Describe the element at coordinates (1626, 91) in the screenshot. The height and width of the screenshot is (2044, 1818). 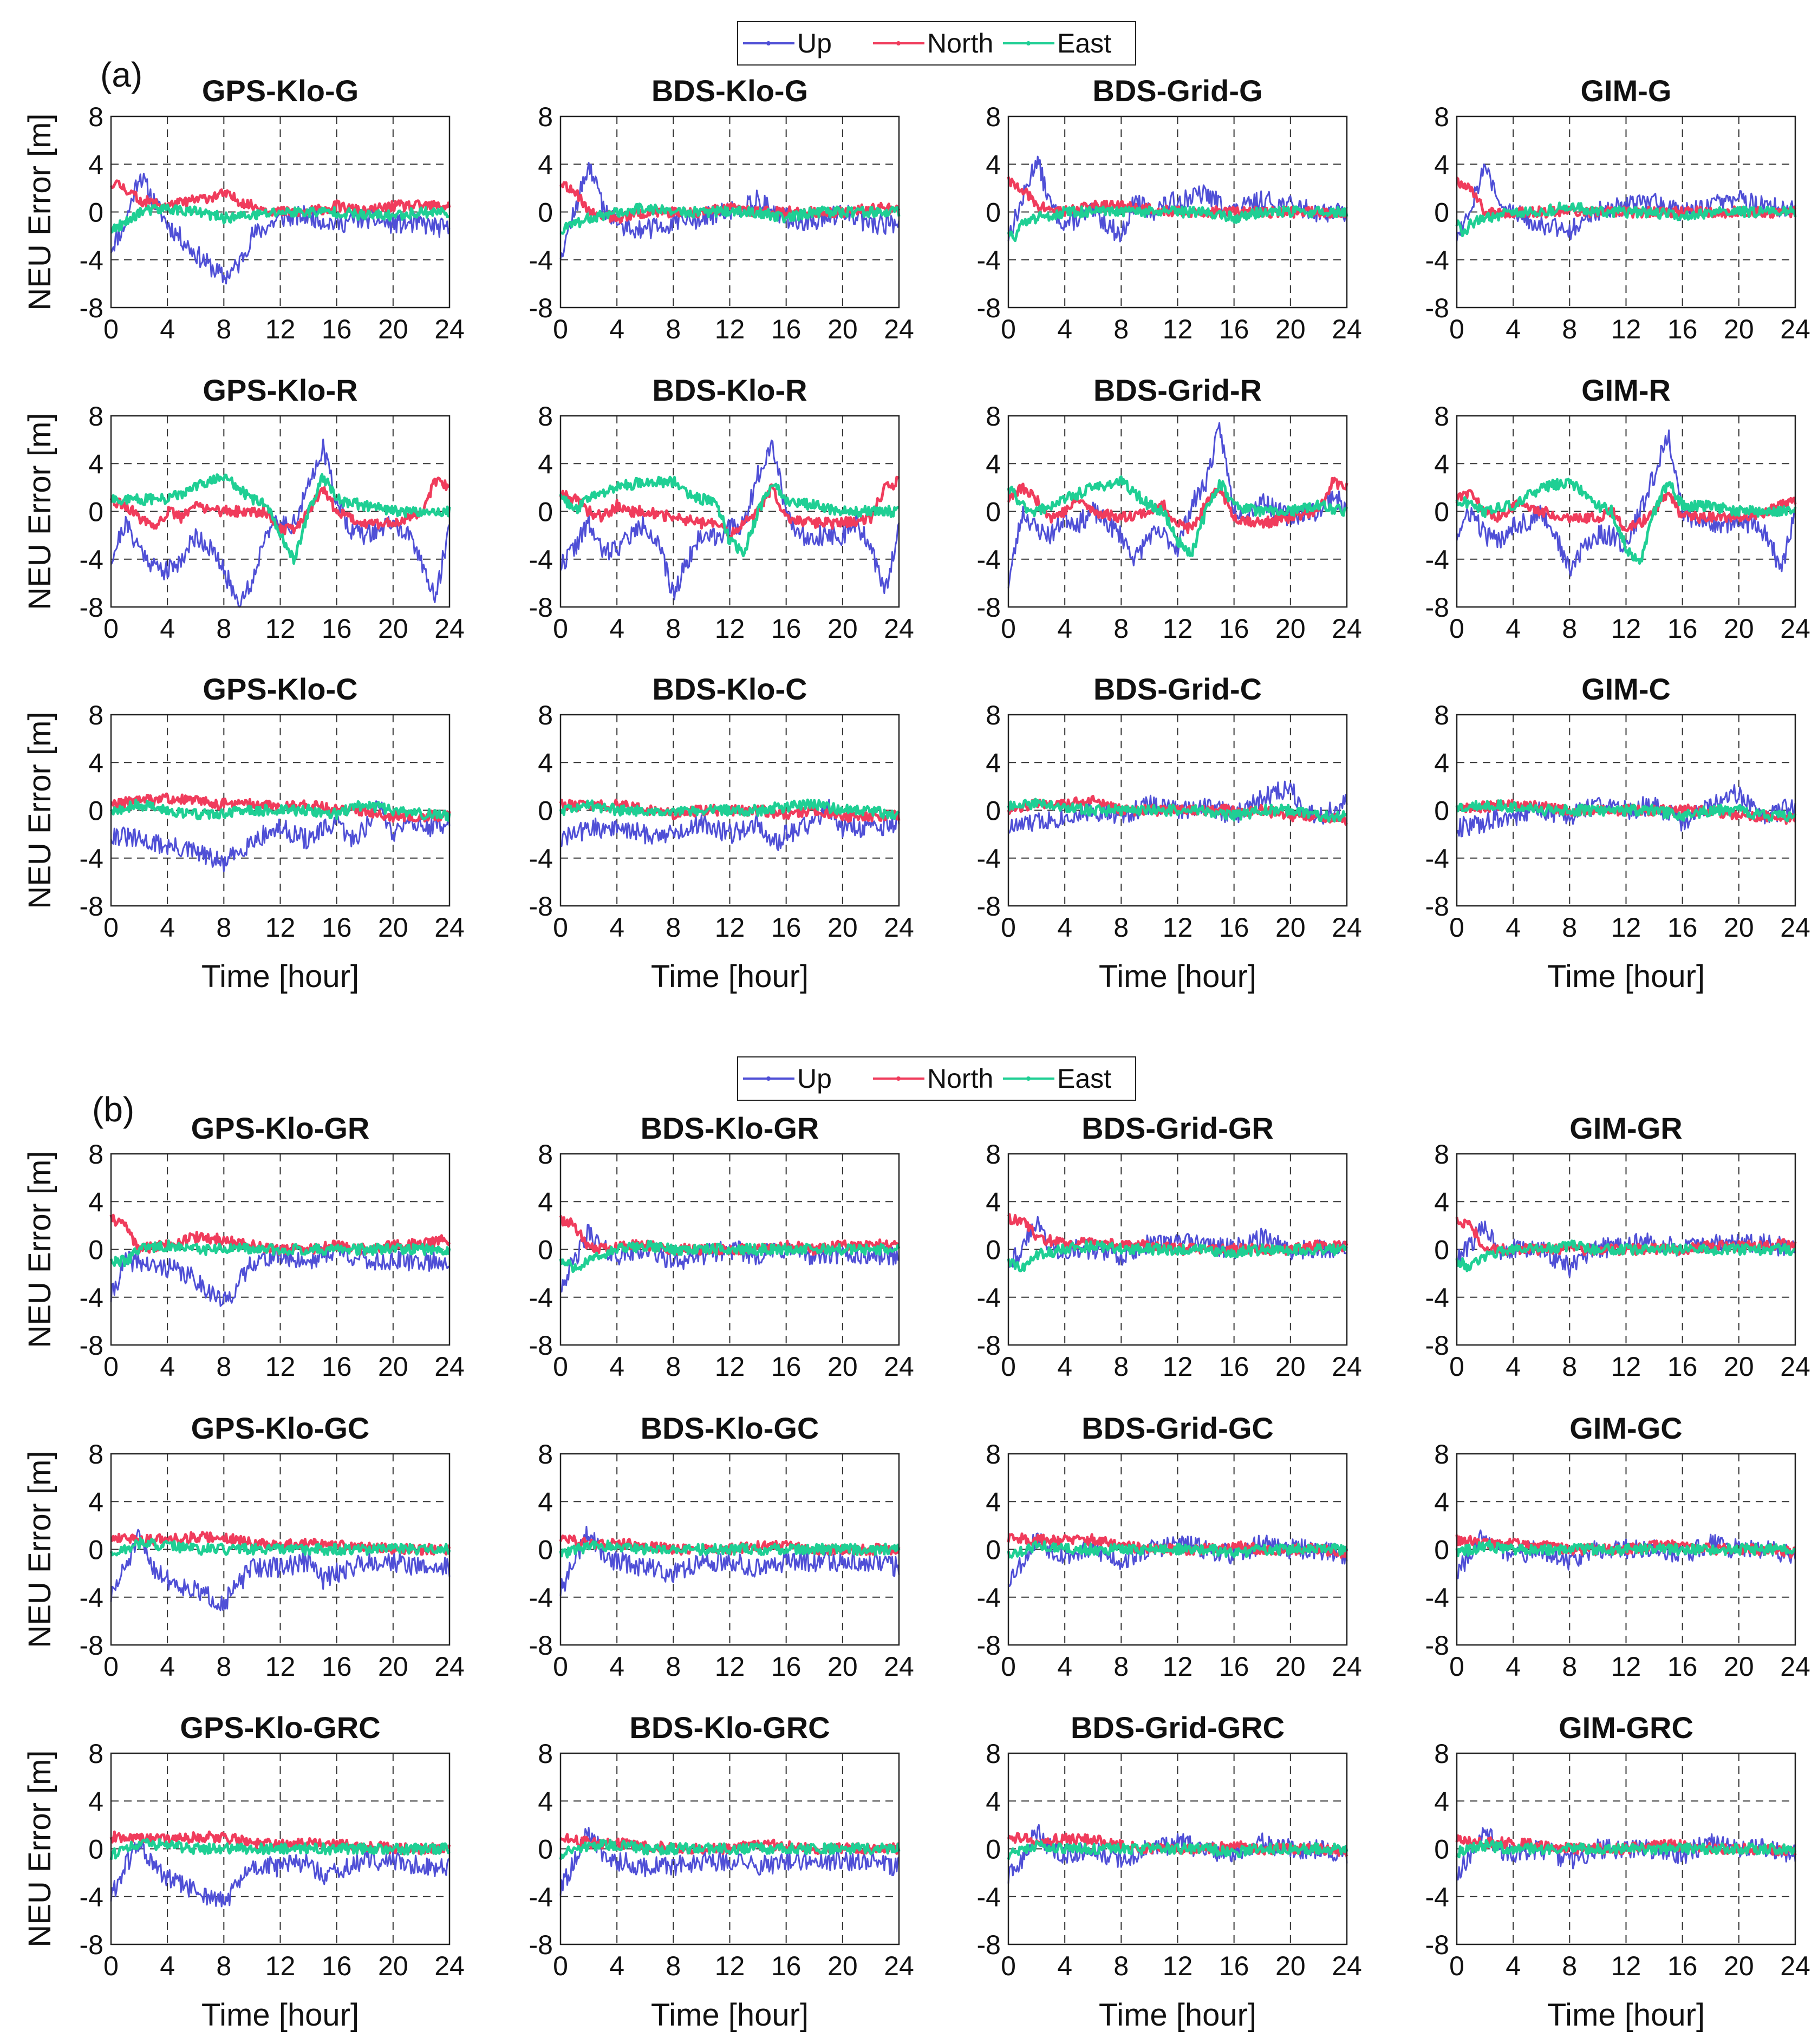
I see `panel-title: GIM-G` at that location.